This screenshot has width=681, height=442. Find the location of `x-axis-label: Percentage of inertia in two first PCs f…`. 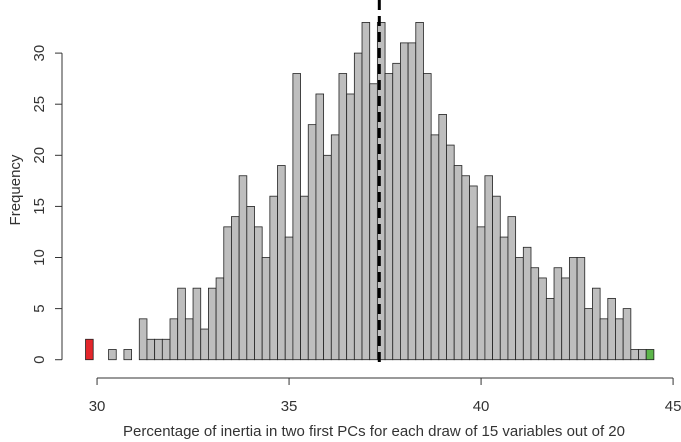

x-axis-label: Percentage of inertia in two first PCs f… is located at coordinates (374, 431).